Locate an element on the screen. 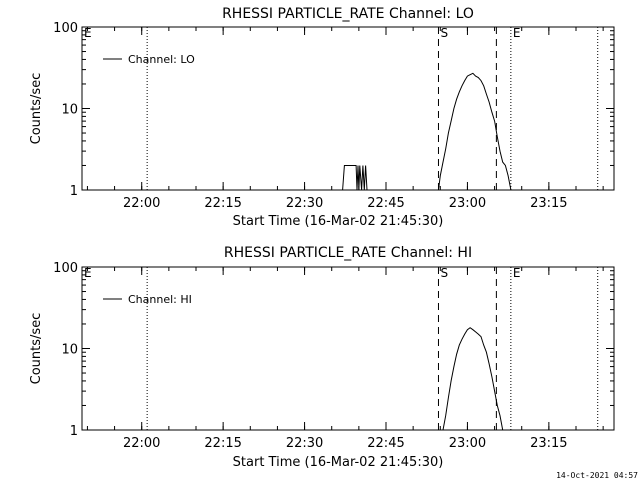 The width and height of the screenshot is (640, 480). render-timestamp: 14-Oct-2021 04:57 is located at coordinates (597, 475).